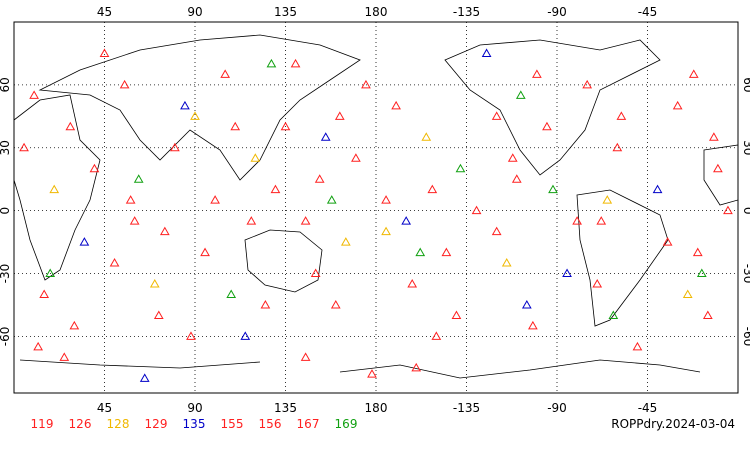 This screenshot has height=454, width=750. Describe the element at coordinates (745, 337) in the screenshot. I see `y-tick-label: -60` at that location.